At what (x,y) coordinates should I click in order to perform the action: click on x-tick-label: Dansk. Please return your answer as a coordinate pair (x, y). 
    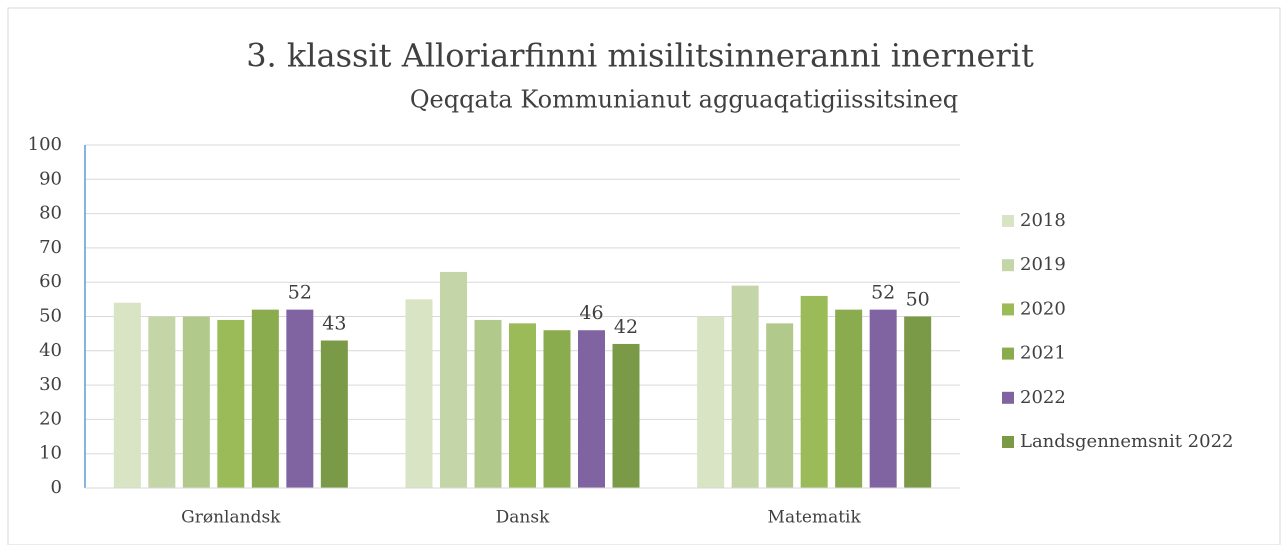
    Looking at the image, I should click on (523, 518).